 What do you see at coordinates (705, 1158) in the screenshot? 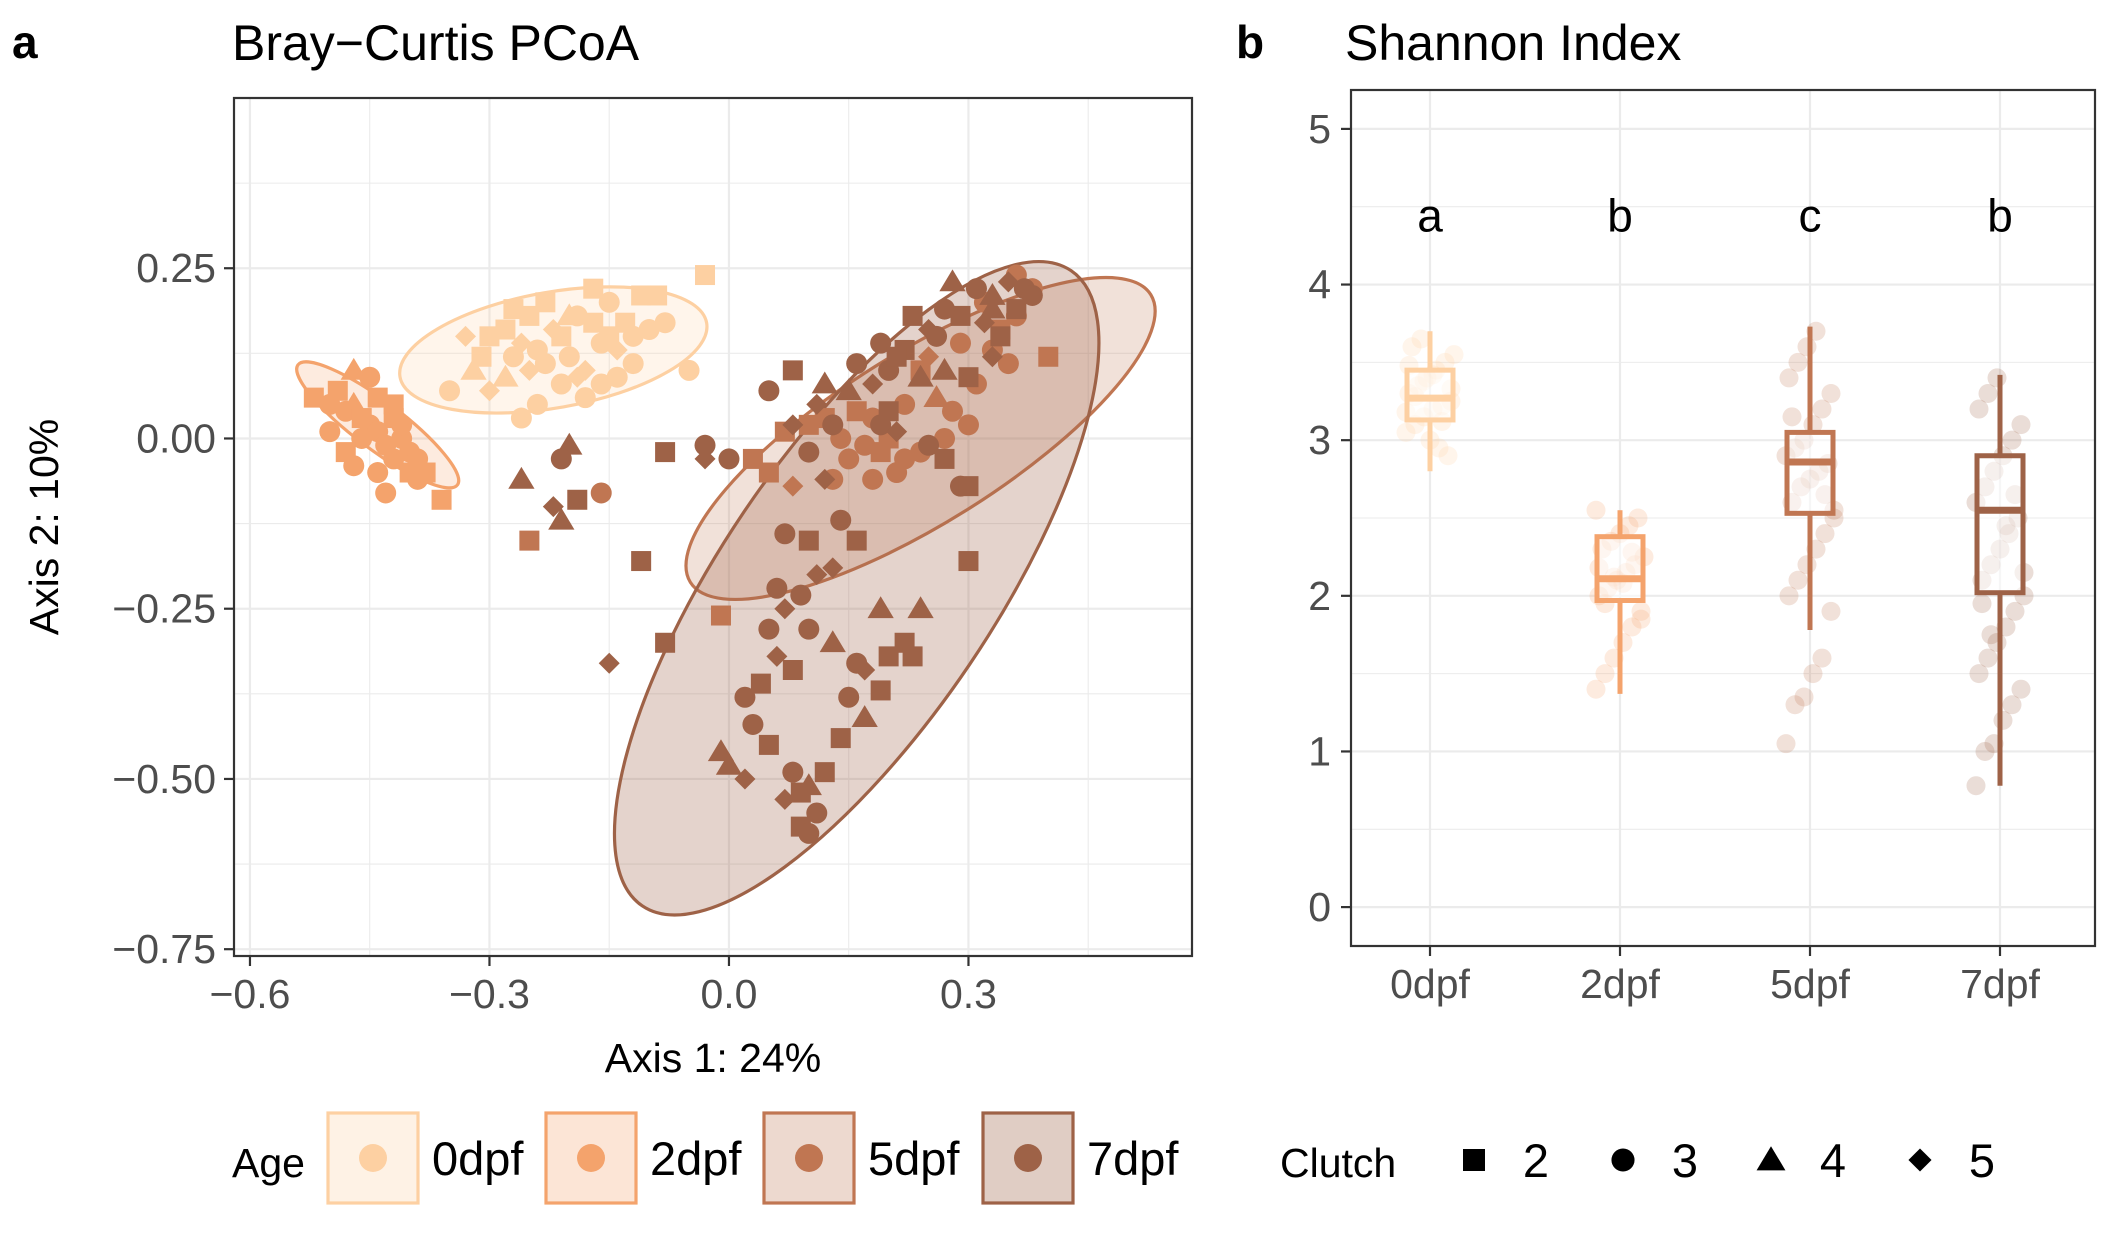
I see `legend-age: Age 0dpf 2dpf 5dpf 7dpf` at bounding box center [705, 1158].